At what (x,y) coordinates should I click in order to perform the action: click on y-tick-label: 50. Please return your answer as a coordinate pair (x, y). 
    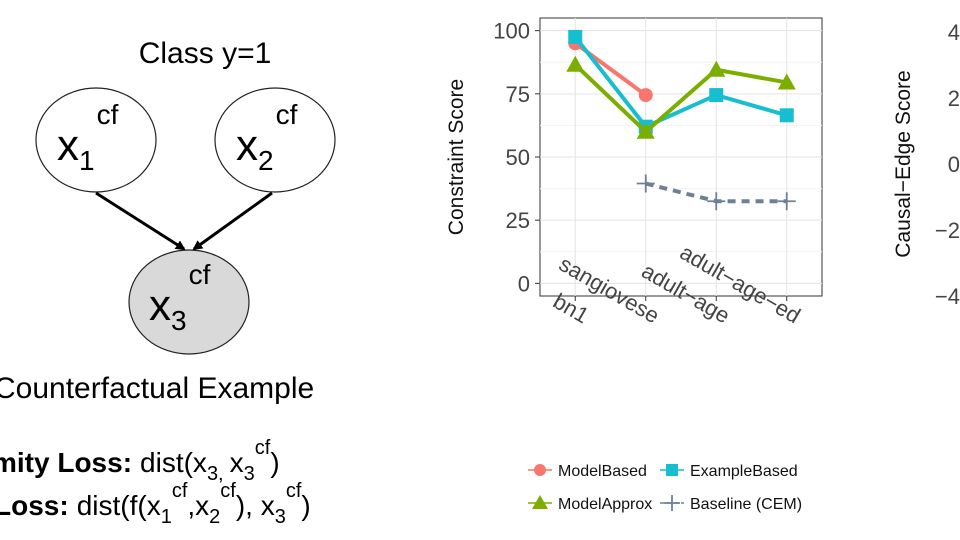
    Looking at the image, I should click on (518, 157).